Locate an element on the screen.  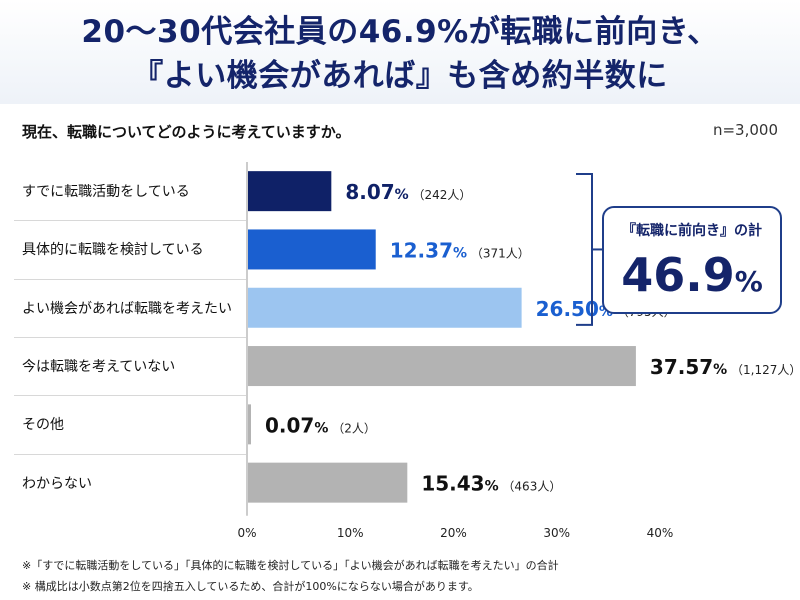
question-text: 現在、転職についてどのように考えていますか。 is located at coordinates (186, 132).